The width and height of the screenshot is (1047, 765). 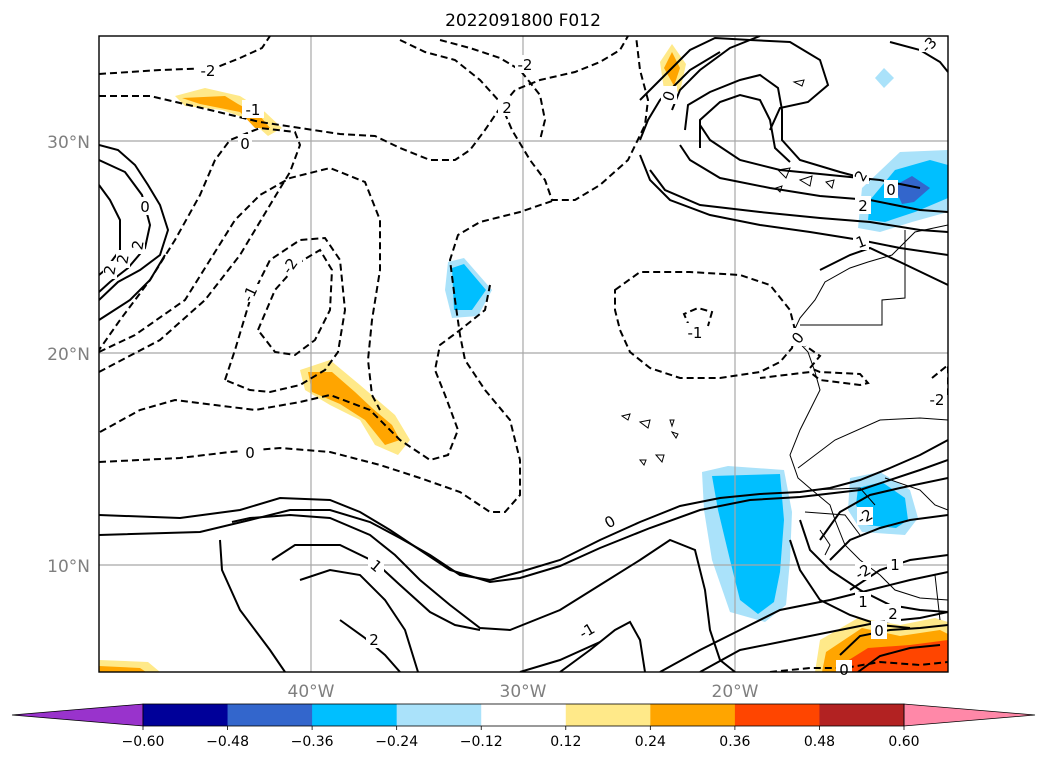 I want to click on colorbar-tick-label: −0.48, so click(x=227, y=742).